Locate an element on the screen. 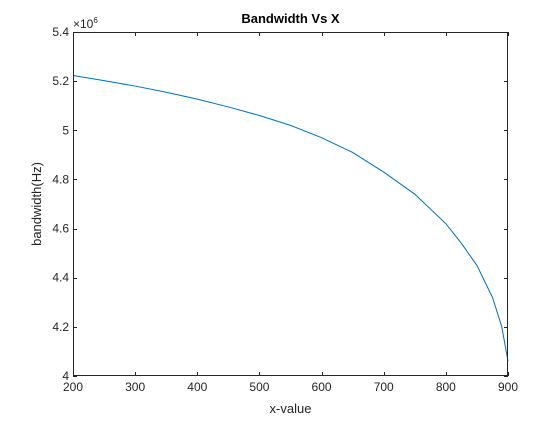 The image size is (560, 425). y-axis-label: bandwidth(Hz) is located at coordinates (36, 204).